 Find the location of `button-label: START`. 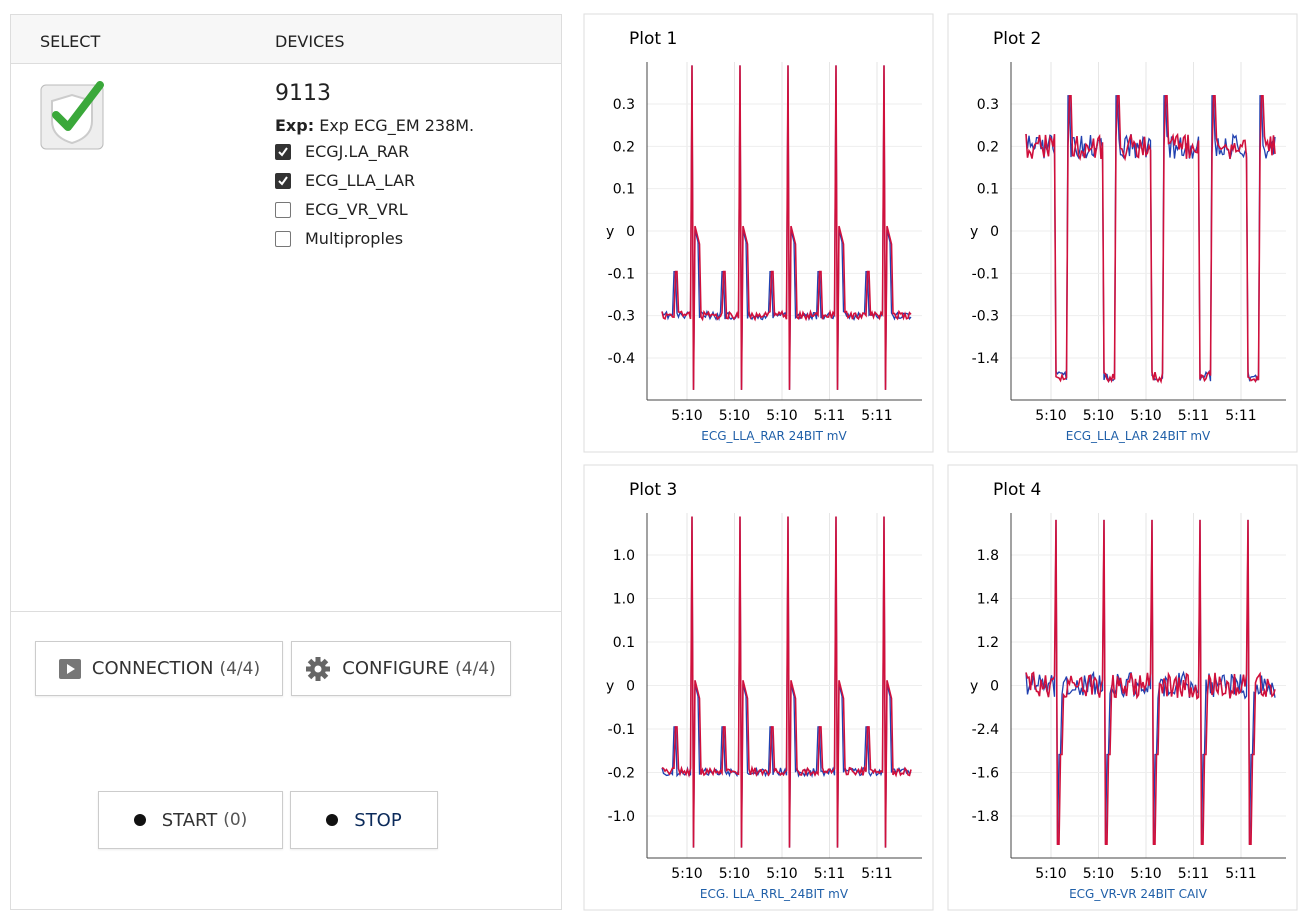

button-label: START is located at coordinates (189, 820).